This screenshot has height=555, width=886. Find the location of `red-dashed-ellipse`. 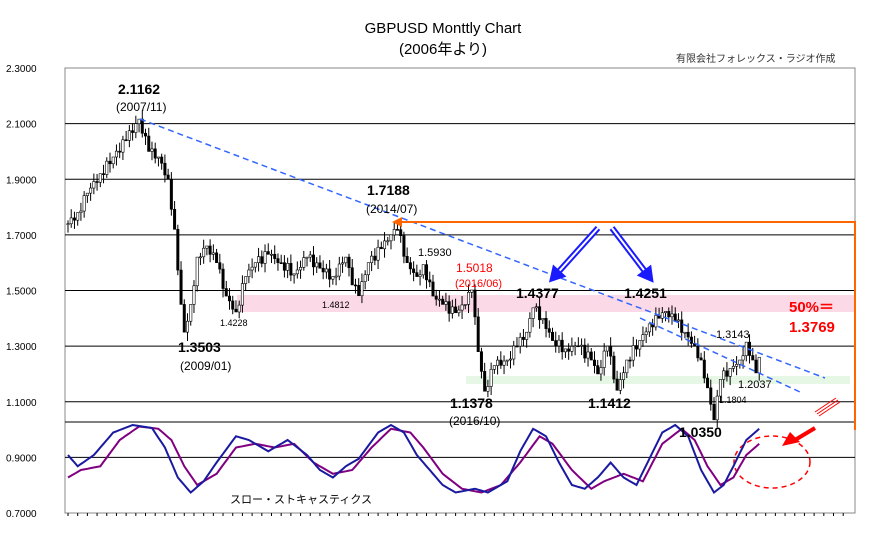

red-dashed-ellipse is located at coordinates (772, 462).